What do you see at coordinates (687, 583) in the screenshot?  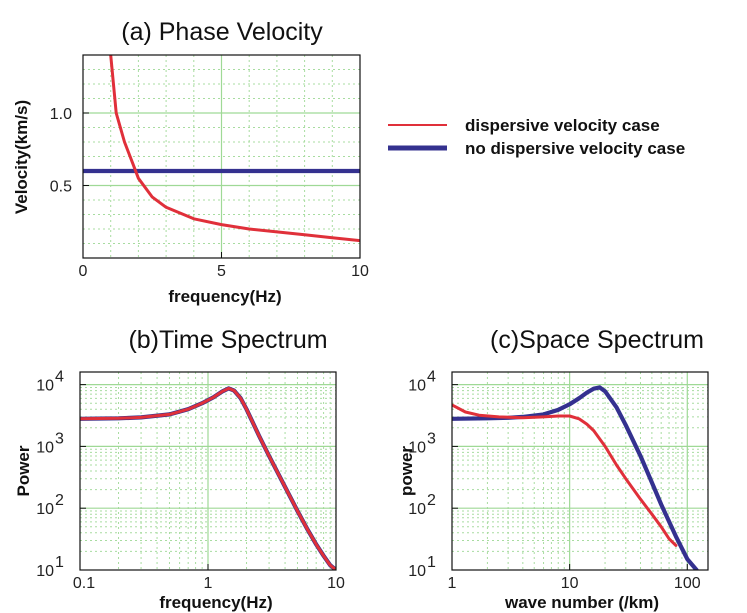 I see `x-tick-label: 100` at bounding box center [687, 583].